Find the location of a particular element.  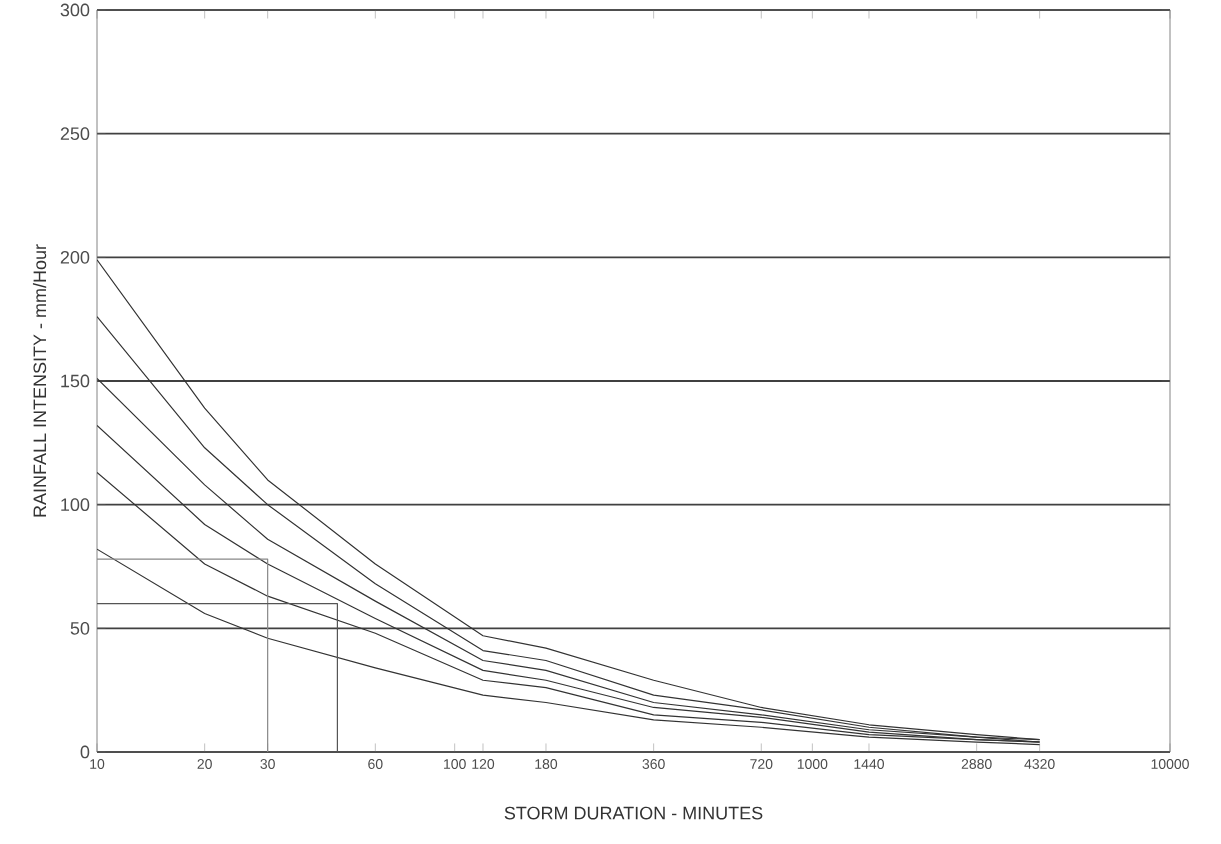

x-tick-label: 10000 is located at coordinates (1170, 764).